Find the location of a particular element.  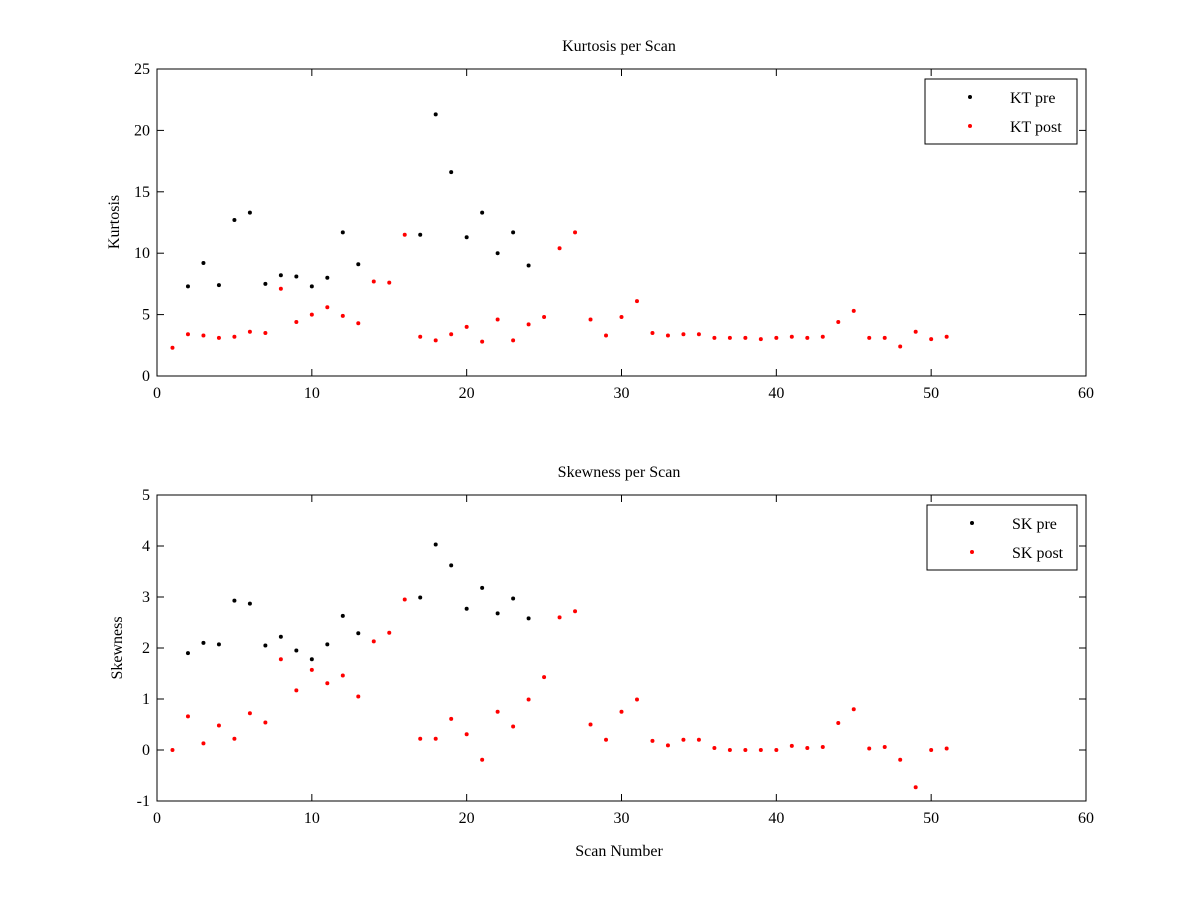

kurtosis-x-tick-label: 40 is located at coordinates (776, 393).